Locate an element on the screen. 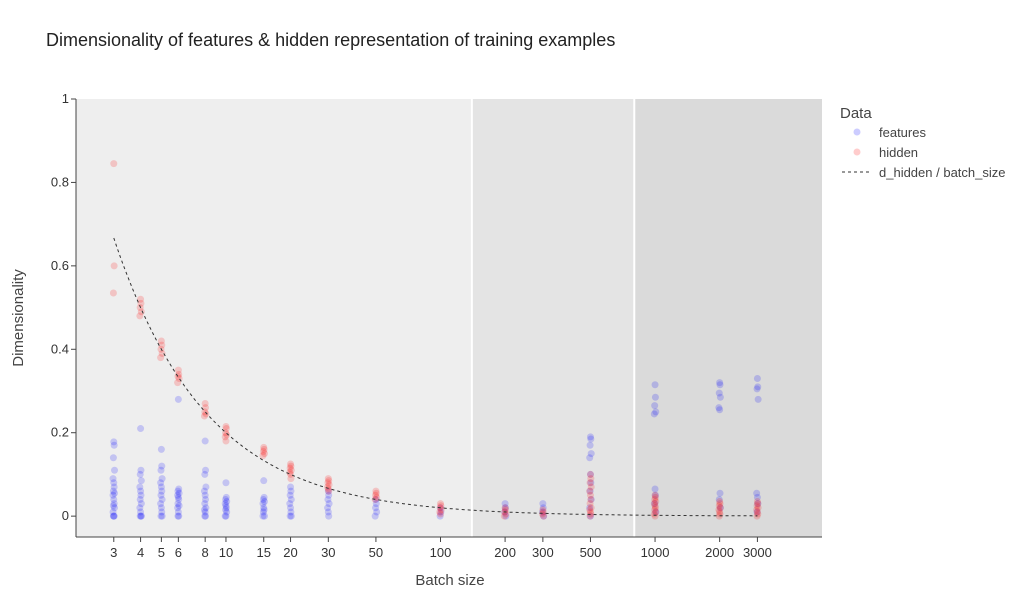 This screenshot has height=610, width=1030. y-tick-label: 0.6 is located at coordinates (60, 265).